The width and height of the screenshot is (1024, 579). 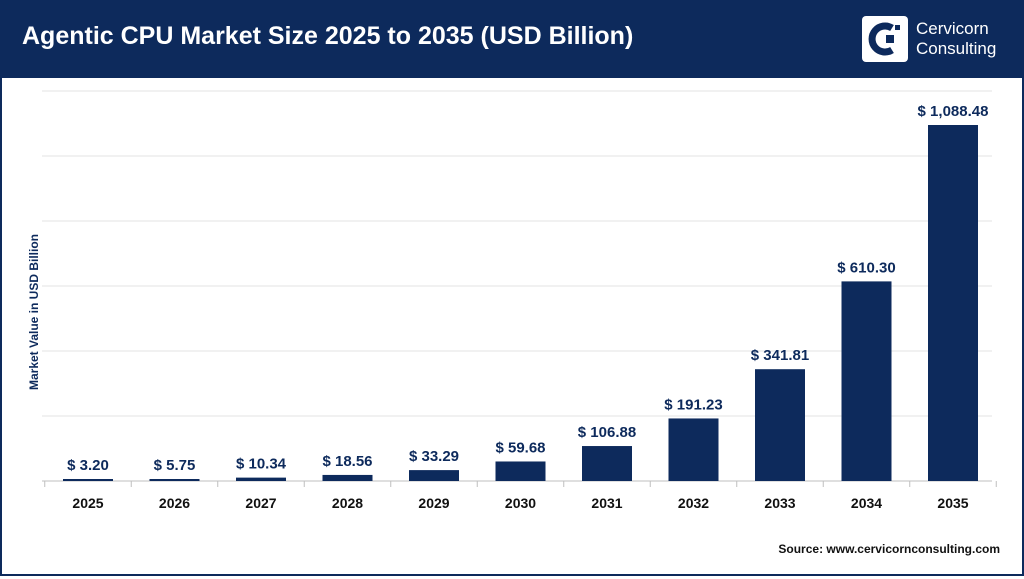 I want to click on company-logo: Cervicorn Consulting, so click(x=937, y=40).